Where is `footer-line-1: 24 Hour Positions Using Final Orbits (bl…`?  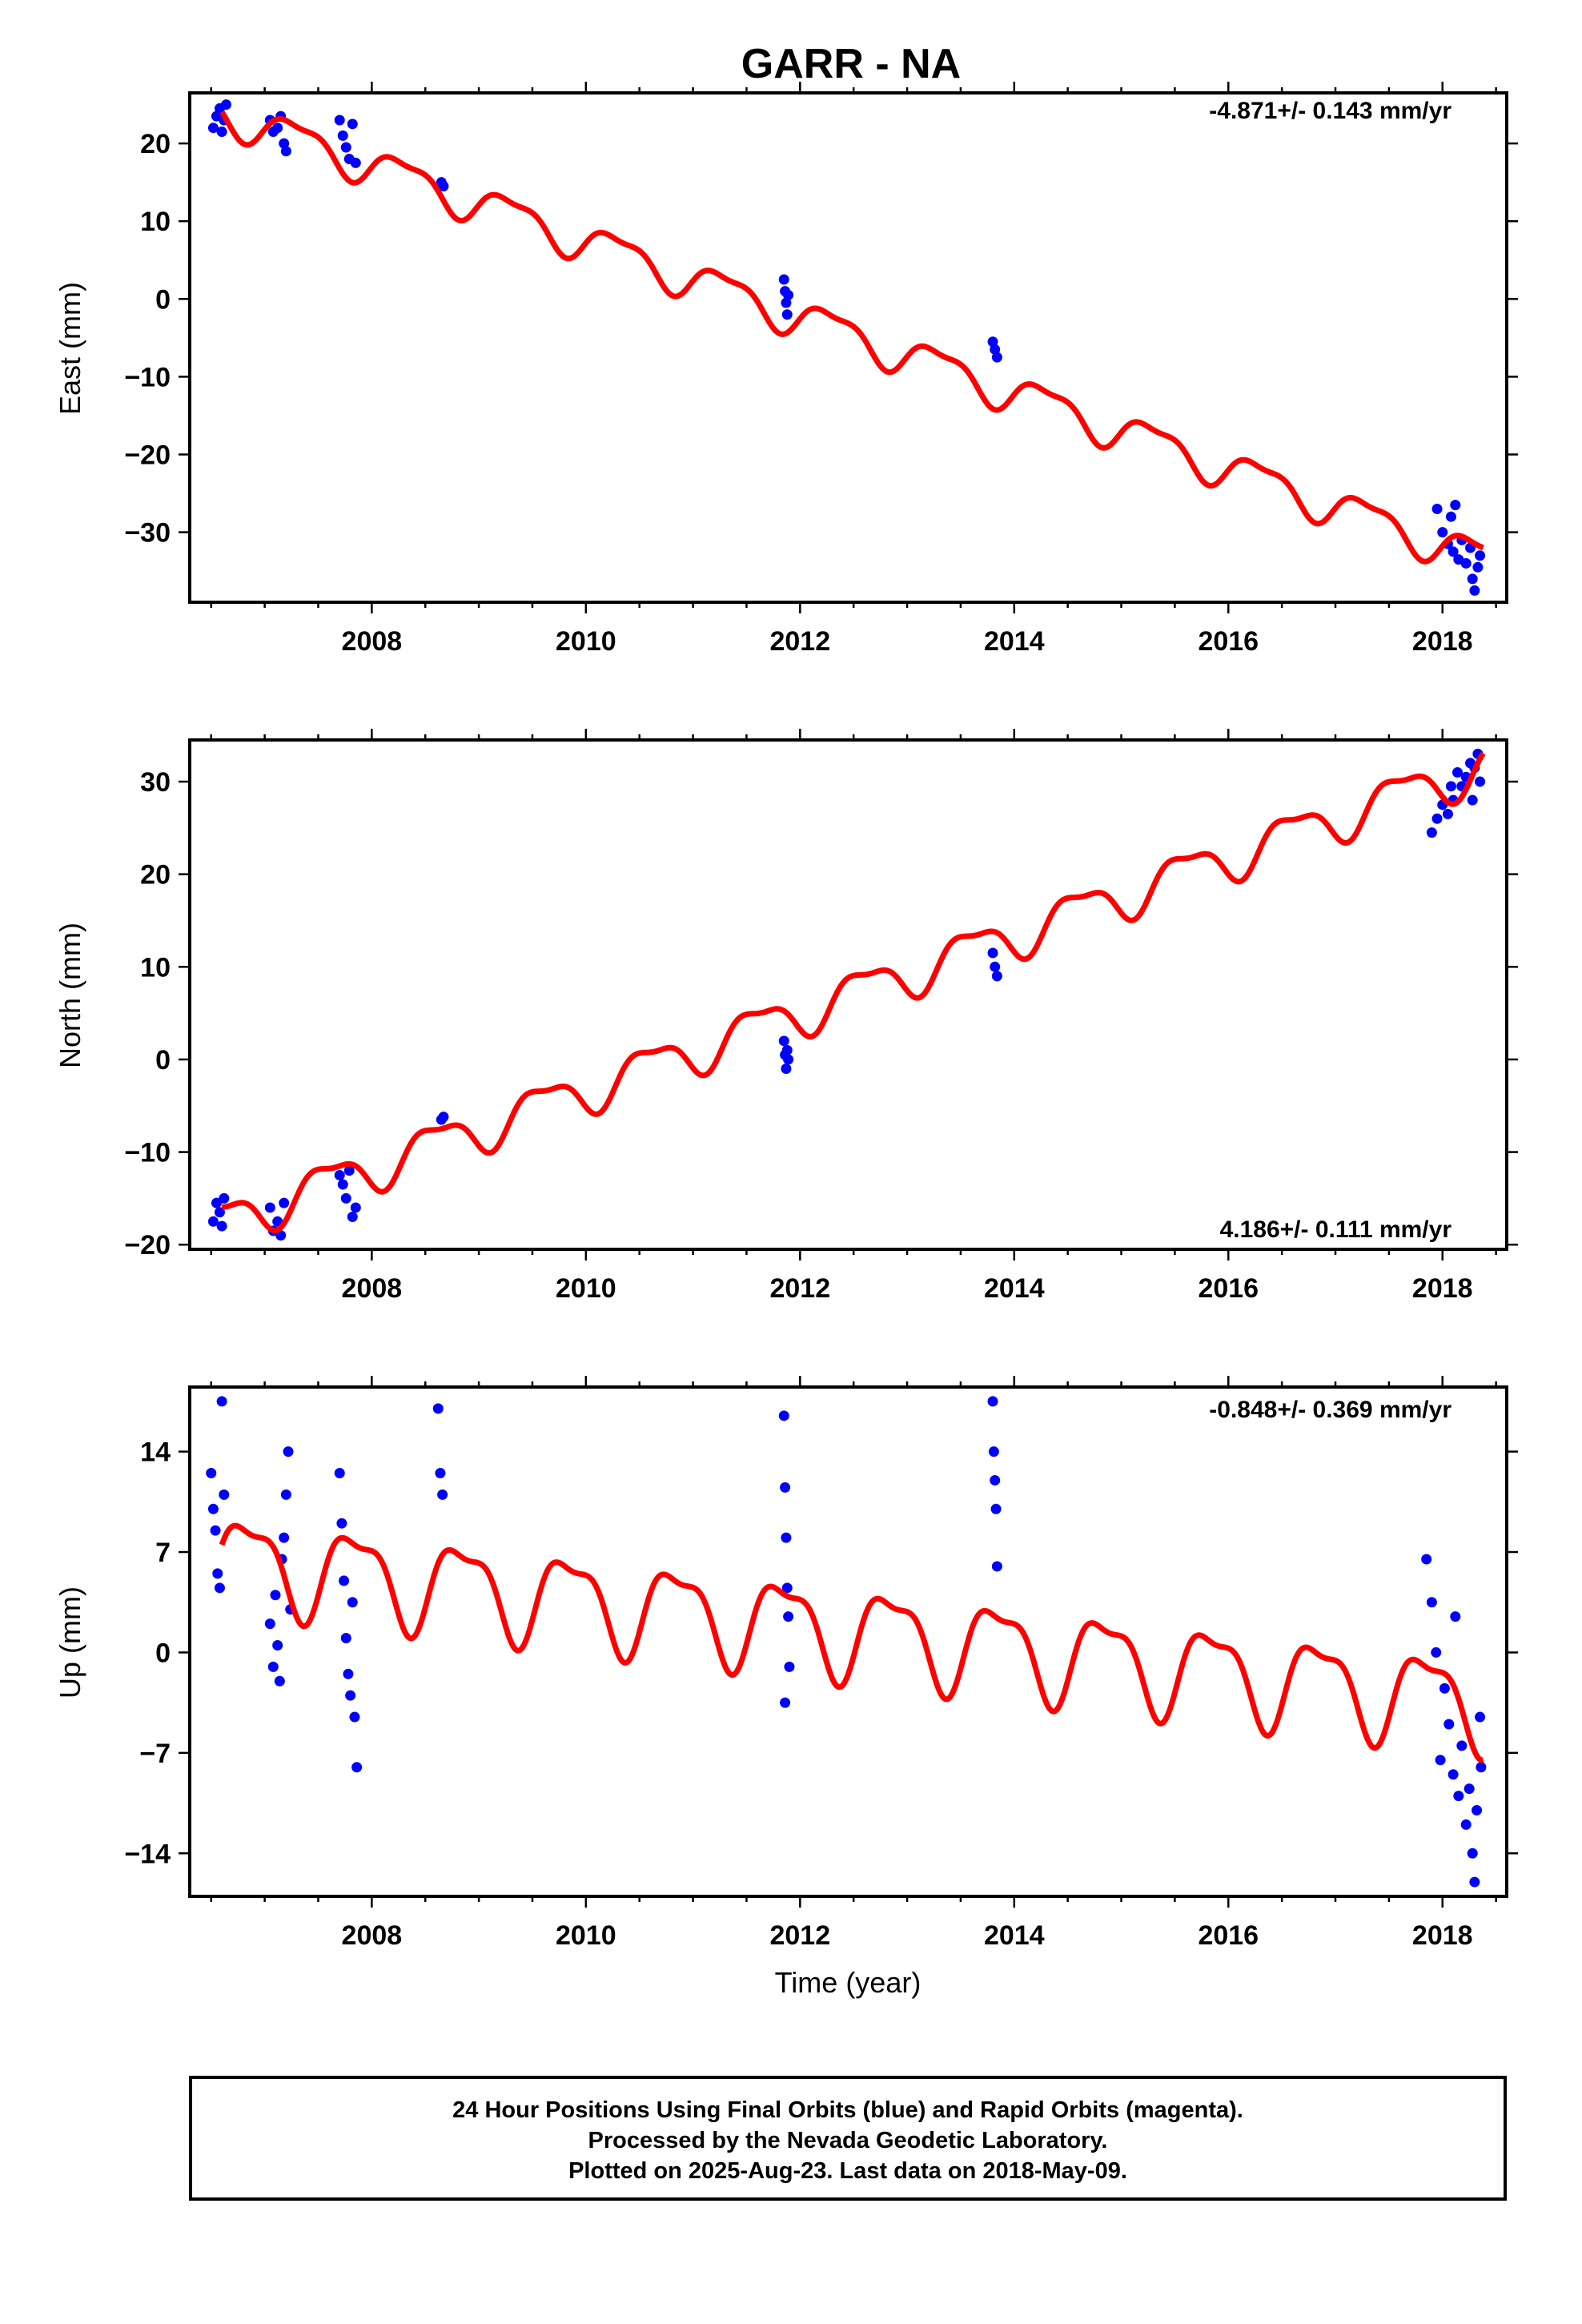 footer-line-1: 24 Hour Positions Using Final Orbits (bl… is located at coordinates (847, 2110).